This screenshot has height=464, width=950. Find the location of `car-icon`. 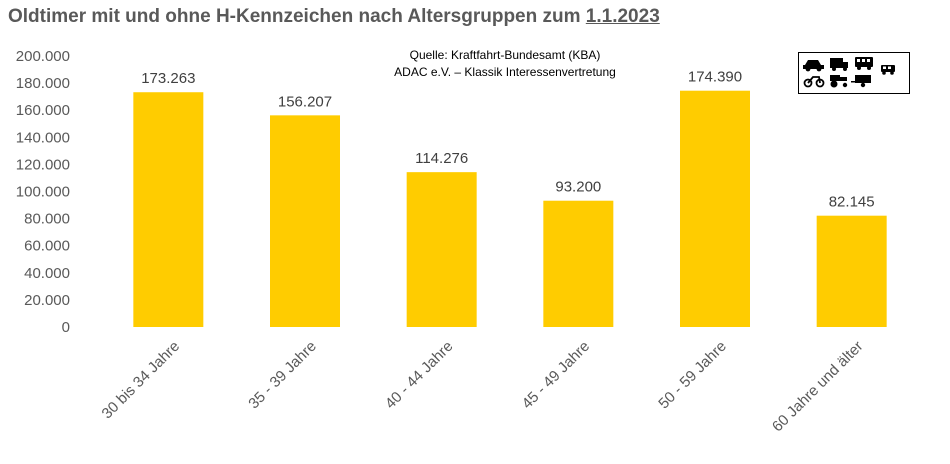

car-icon is located at coordinates (813, 66).